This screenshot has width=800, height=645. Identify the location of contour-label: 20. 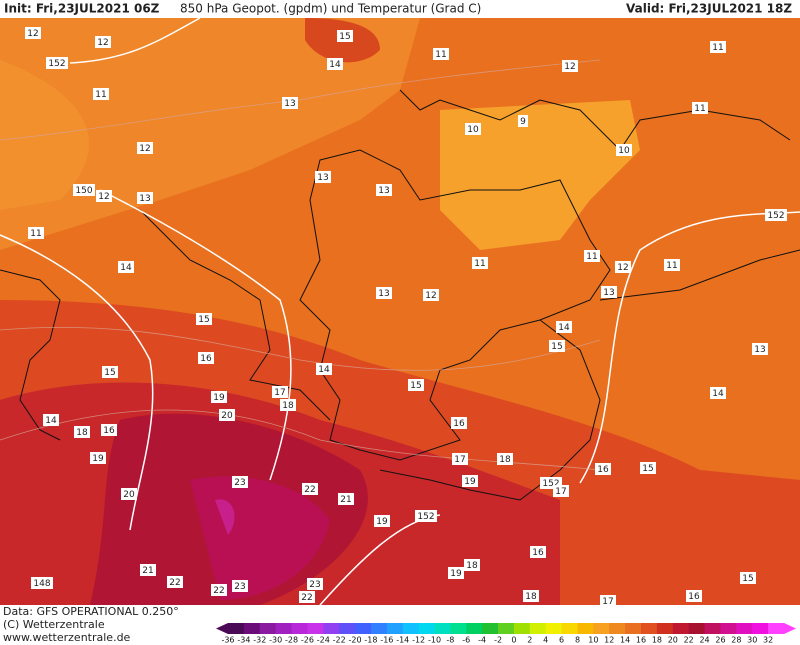
(227, 416).